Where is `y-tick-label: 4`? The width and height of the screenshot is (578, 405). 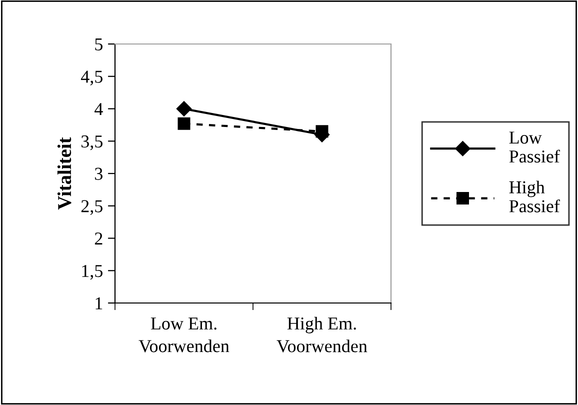 y-tick-label: 4 is located at coordinates (98, 109).